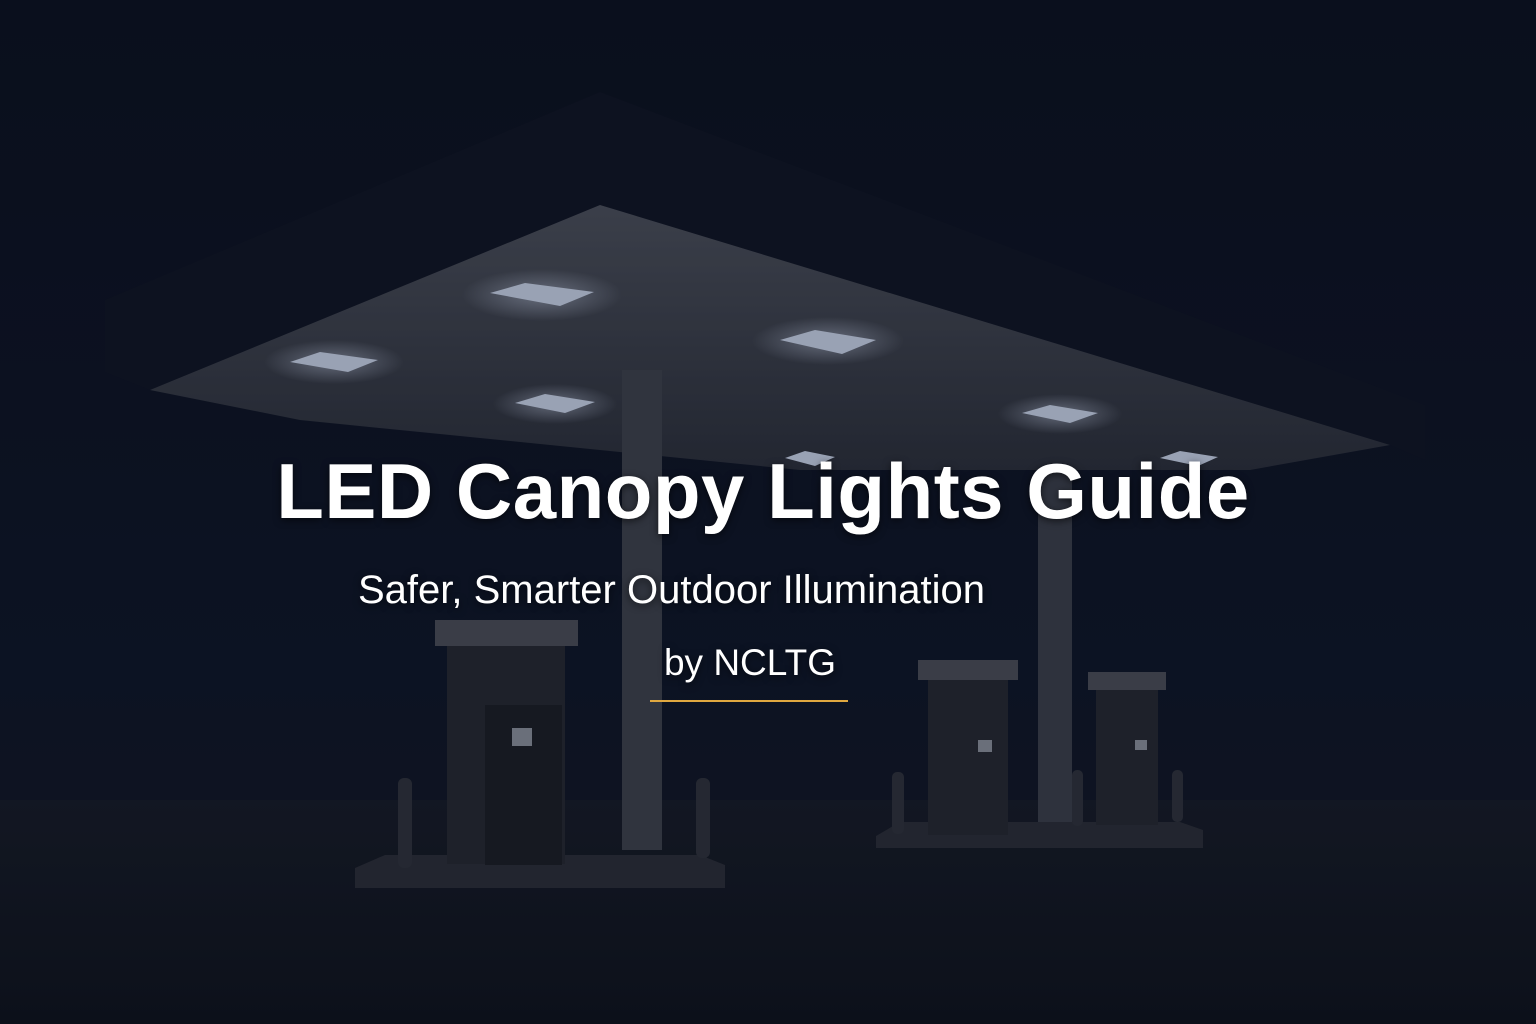  I want to click on hero-byline: by NCLTG, so click(749, 662).